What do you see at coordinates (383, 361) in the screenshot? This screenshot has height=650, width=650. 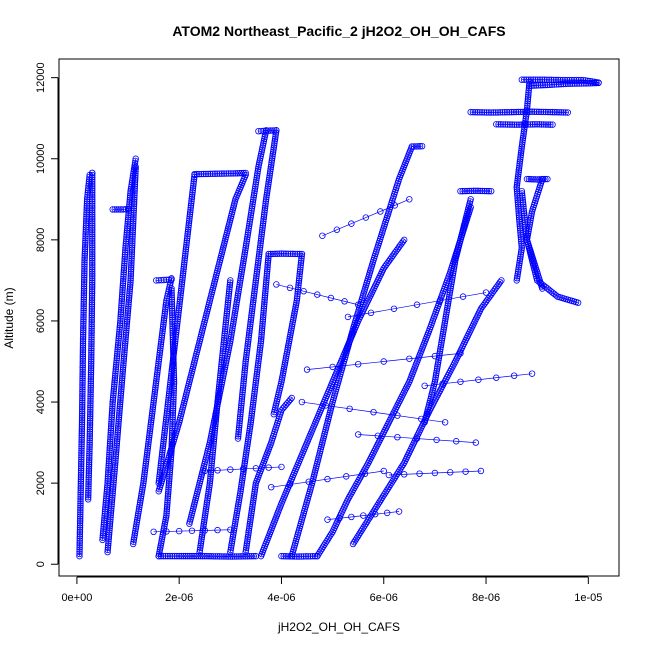 I see `connector-line` at bounding box center [383, 361].